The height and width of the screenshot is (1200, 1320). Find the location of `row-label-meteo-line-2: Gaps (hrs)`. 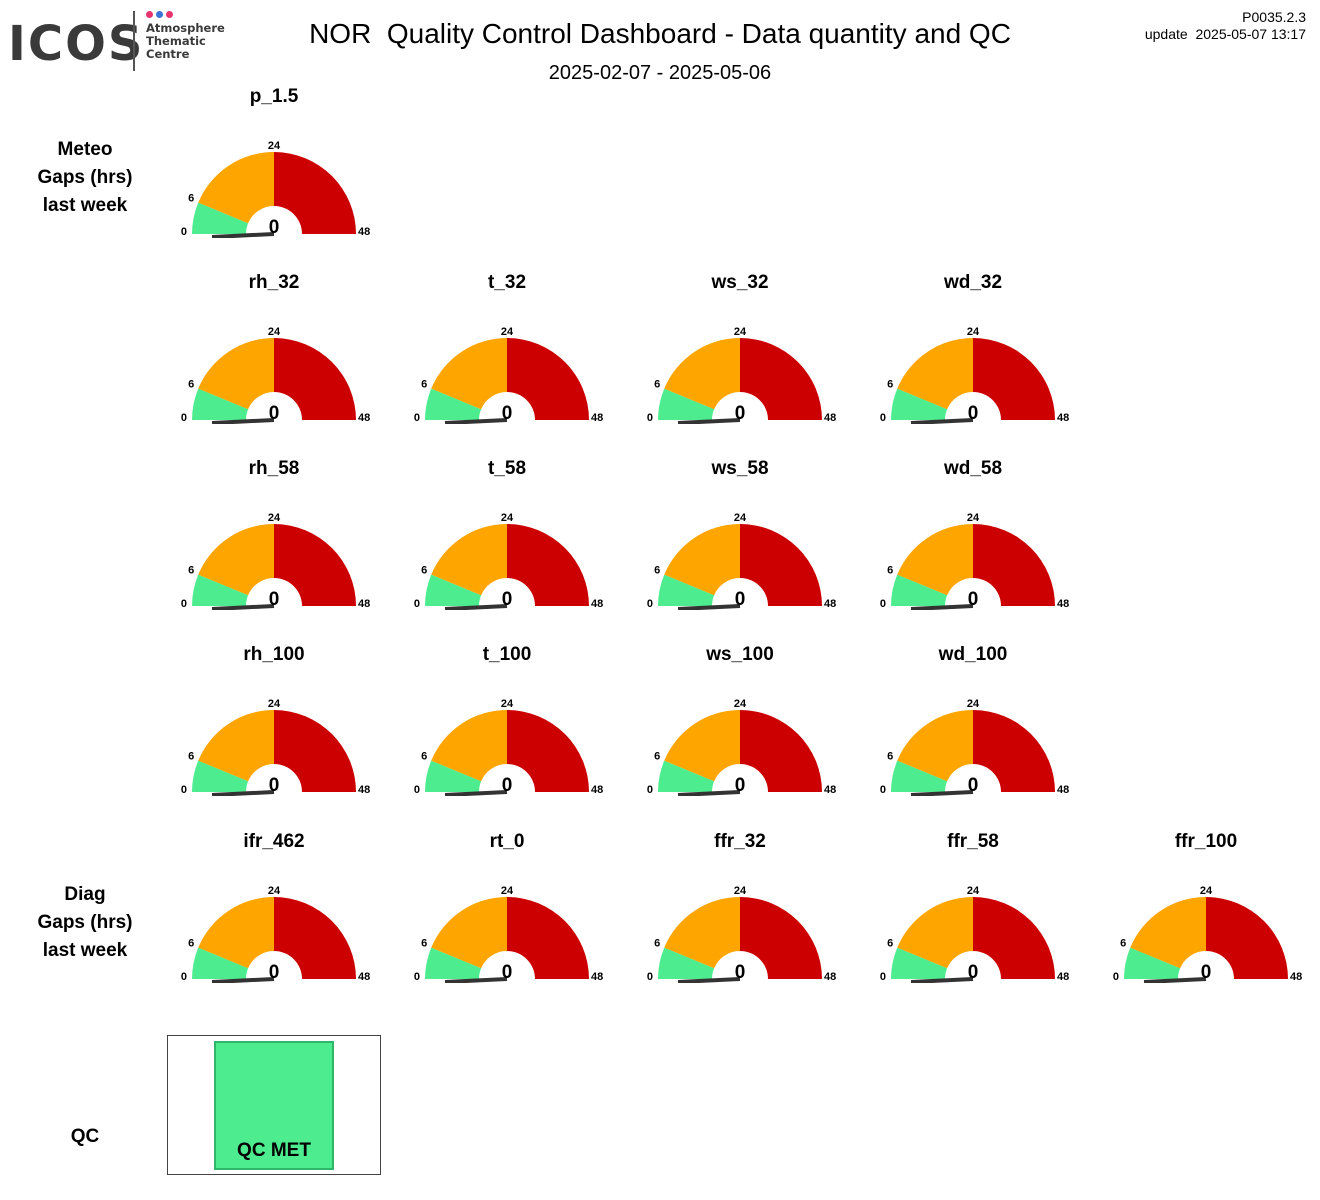

row-label-meteo-line-2: Gaps (hrs) is located at coordinates (85, 177).